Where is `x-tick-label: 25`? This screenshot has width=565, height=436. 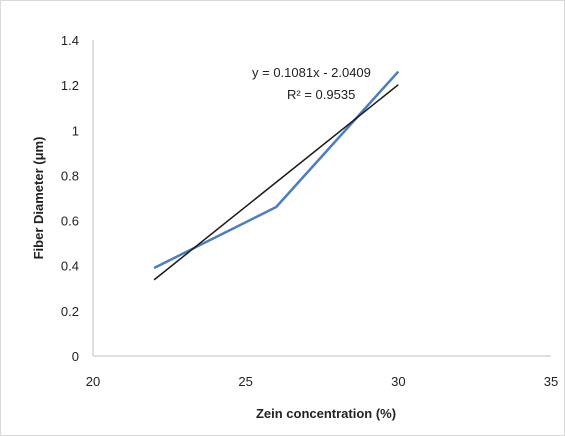
x-tick-label: 25 is located at coordinates (245, 381).